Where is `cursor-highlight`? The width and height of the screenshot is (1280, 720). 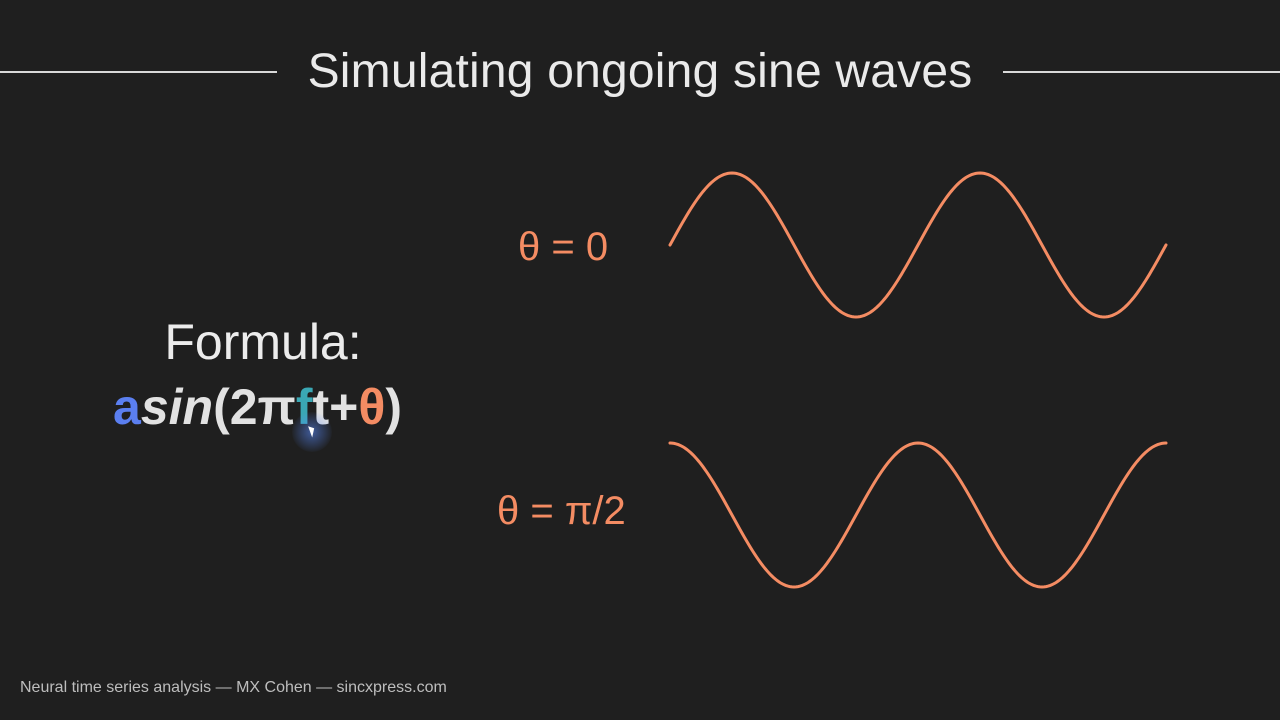
cursor-highlight is located at coordinates (312, 432).